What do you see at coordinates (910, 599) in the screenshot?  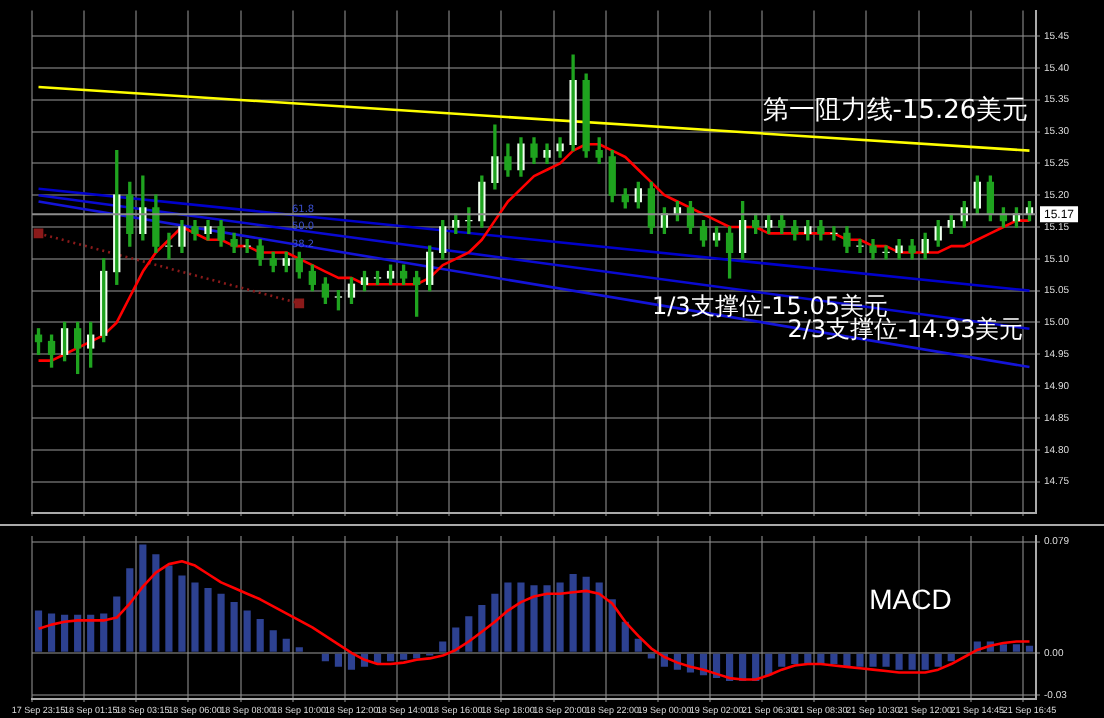 I see `text: MACD` at bounding box center [910, 599].